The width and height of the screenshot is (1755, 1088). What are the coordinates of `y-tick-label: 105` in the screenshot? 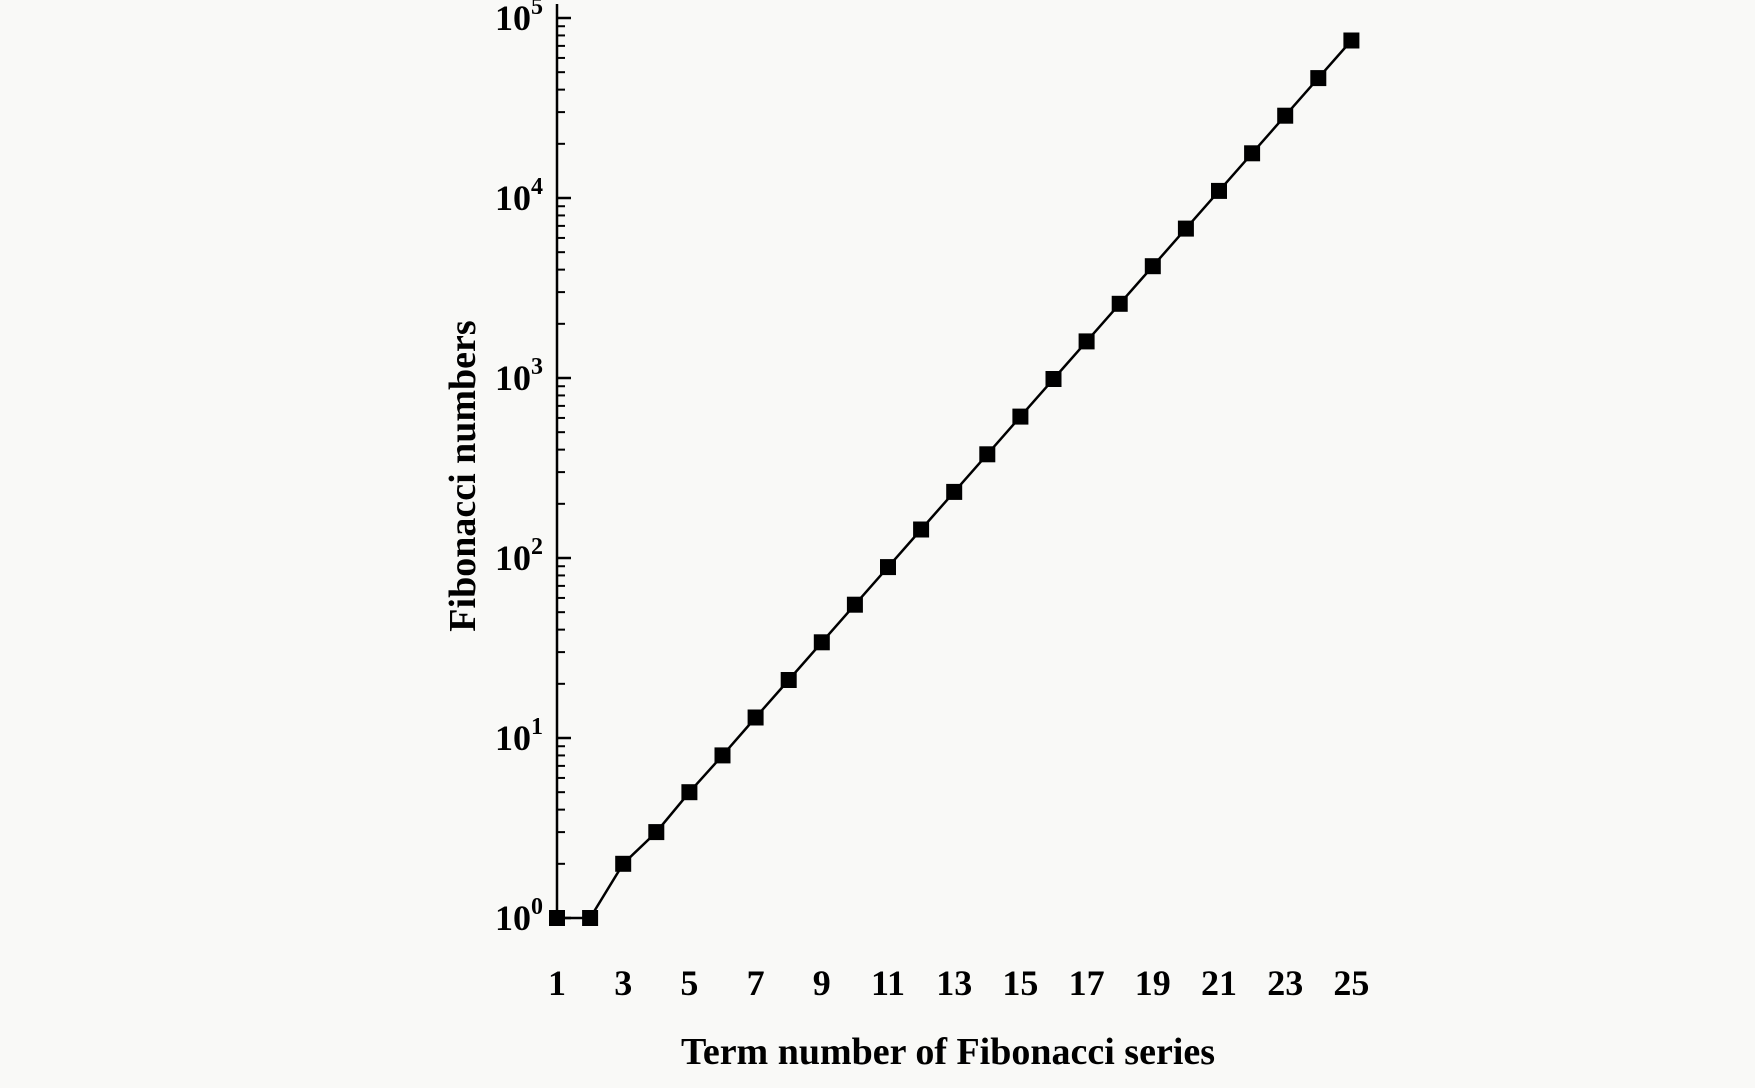 It's located at (519, 19).